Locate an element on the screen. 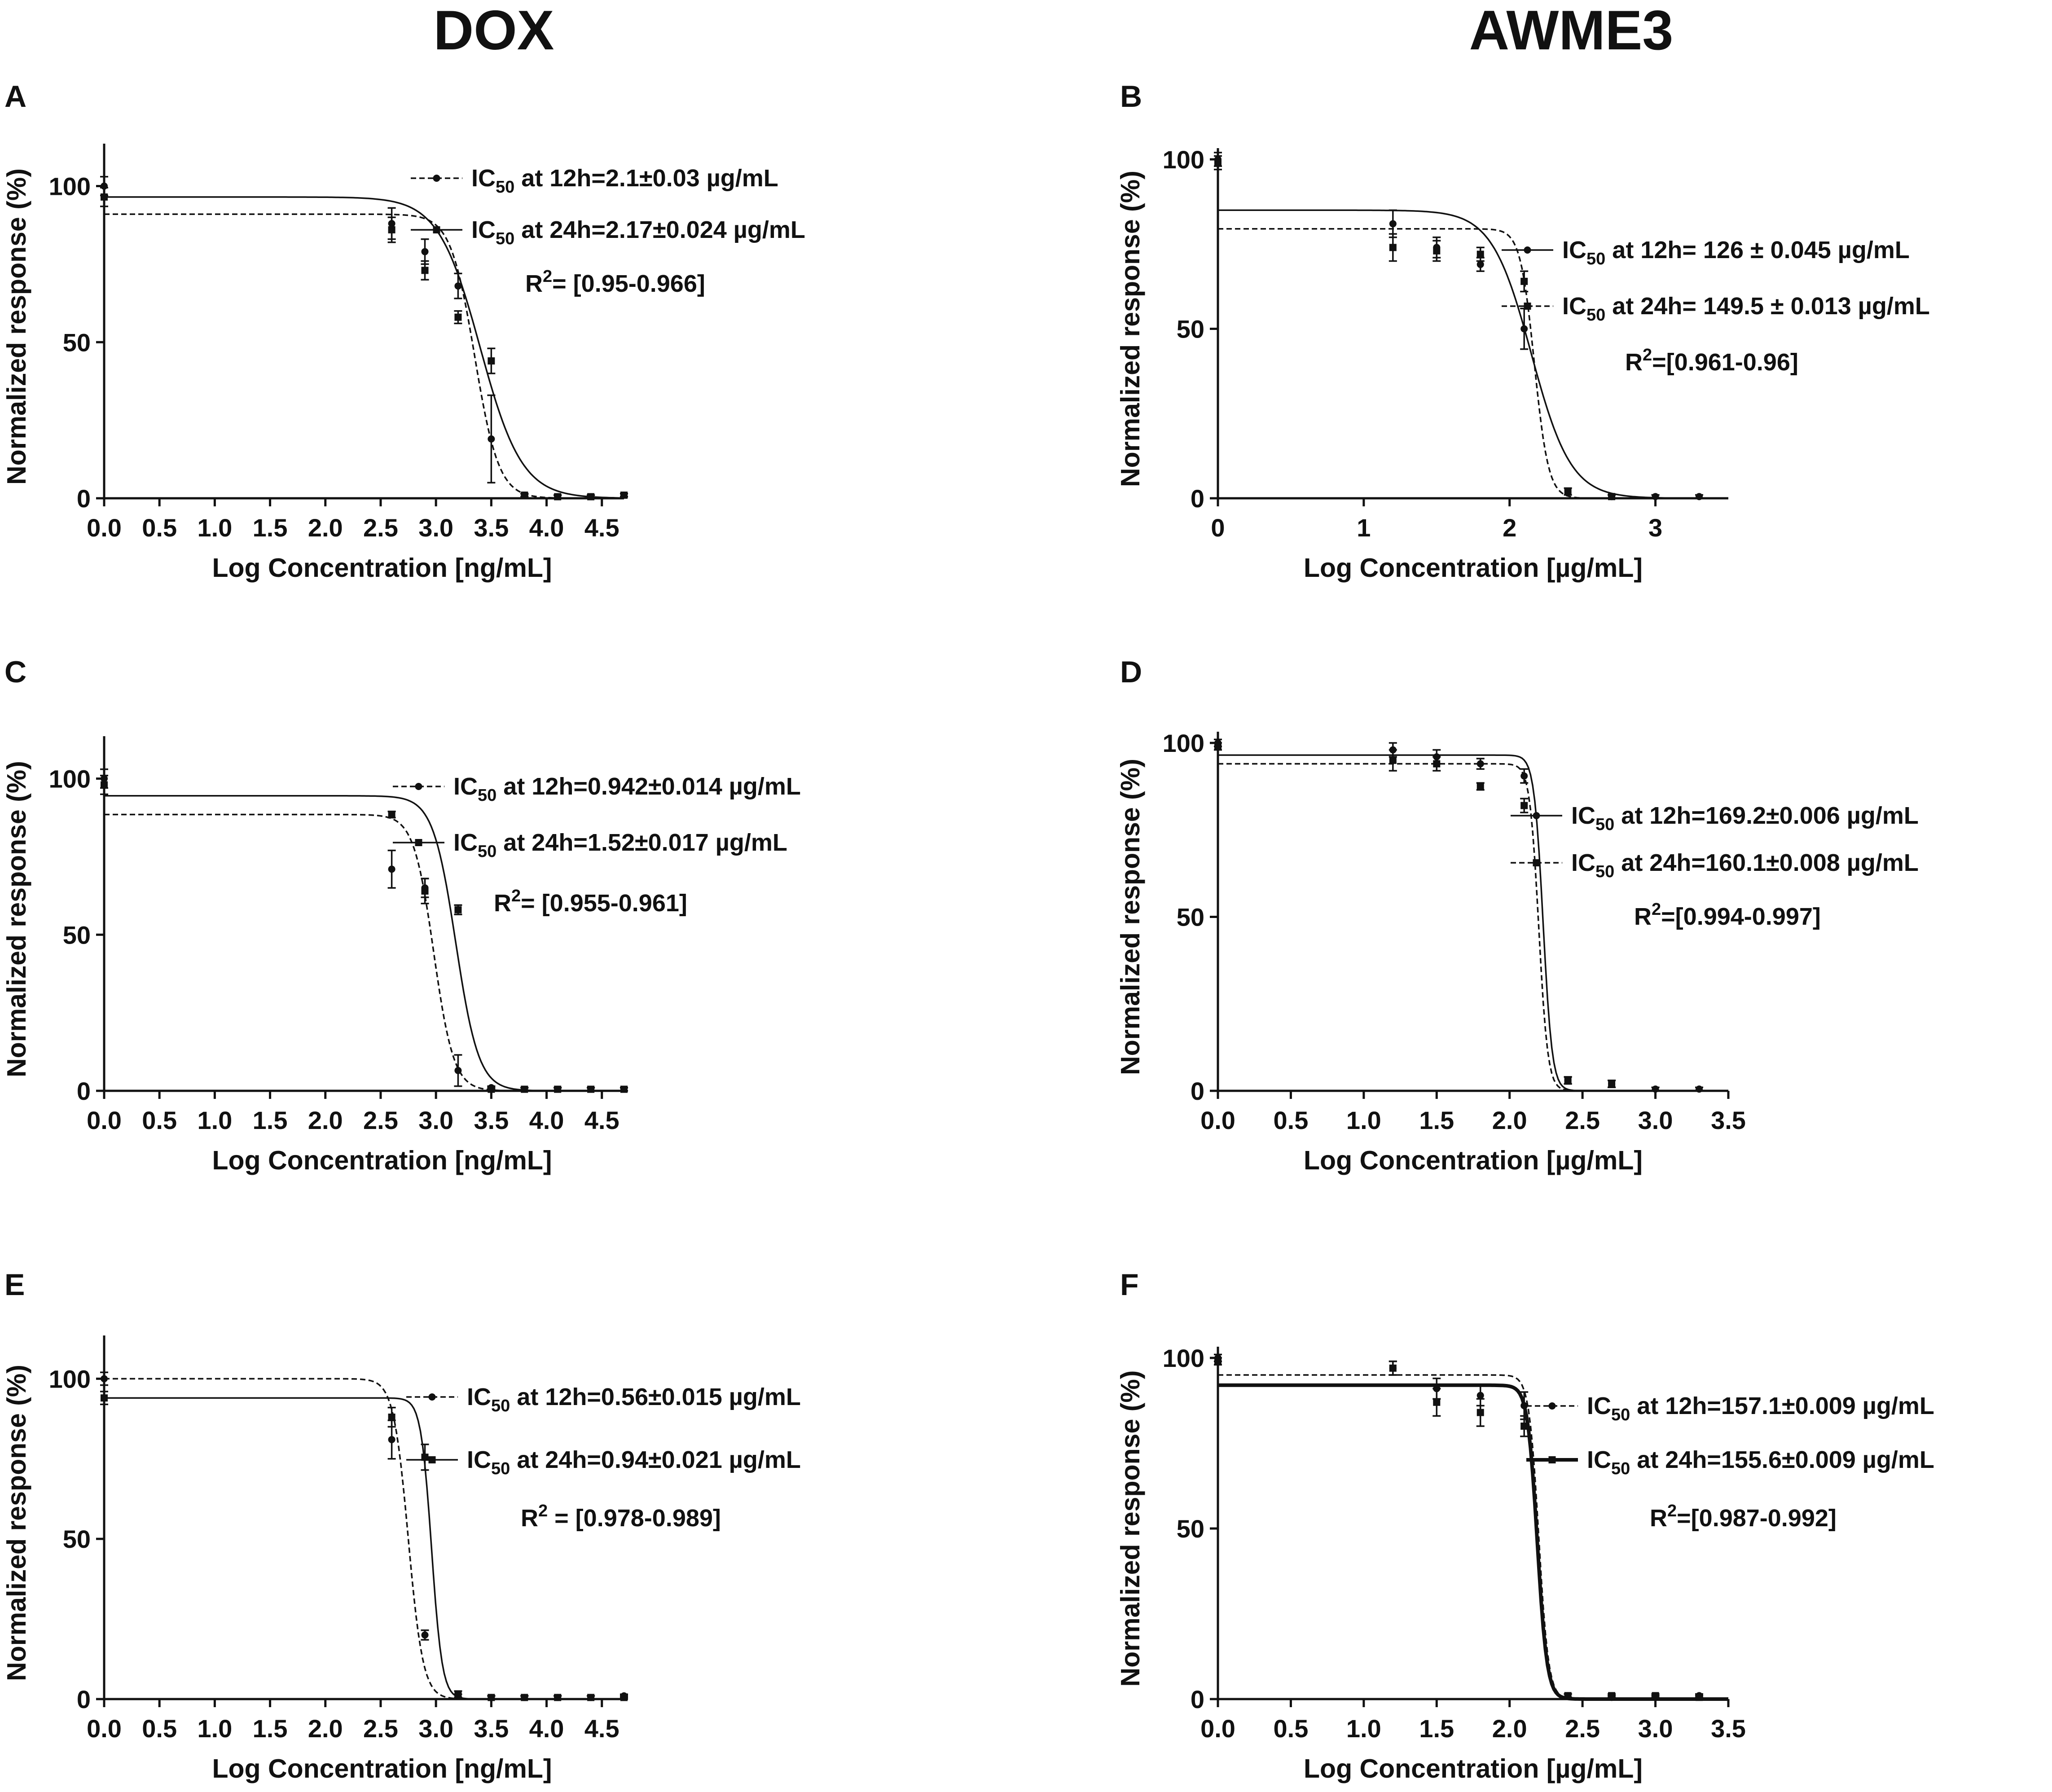 Image resolution: width=2052 pixels, height=1792 pixels. legend-label: IC50 at 12h=0.56±0.015 µg/mL is located at coordinates (634, 1399).